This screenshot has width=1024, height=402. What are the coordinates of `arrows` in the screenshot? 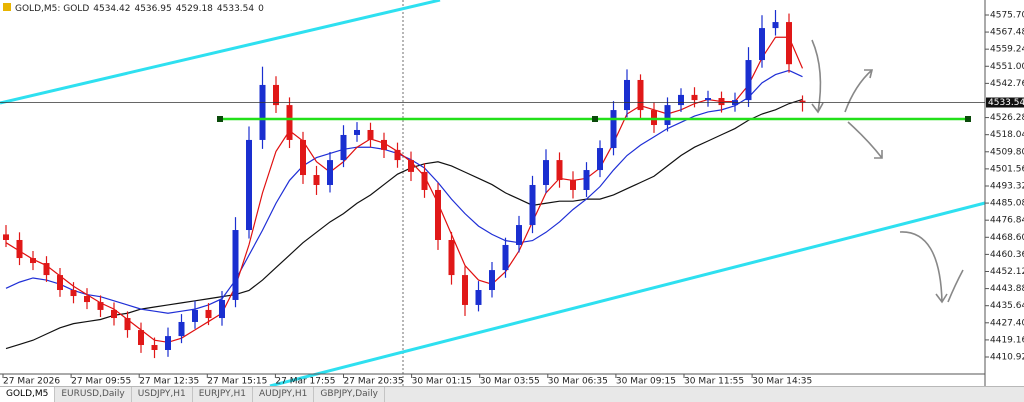 It's located at (887, 171).